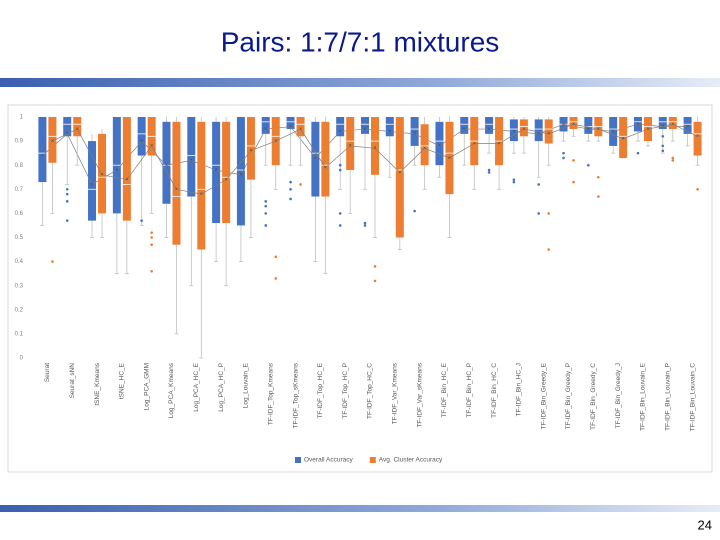 Image resolution: width=720 pixels, height=540 pixels. Describe the element at coordinates (593, 396) in the screenshot. I see `x-tick-label: TF-IDF_Bin_Greedy_C` at that location.